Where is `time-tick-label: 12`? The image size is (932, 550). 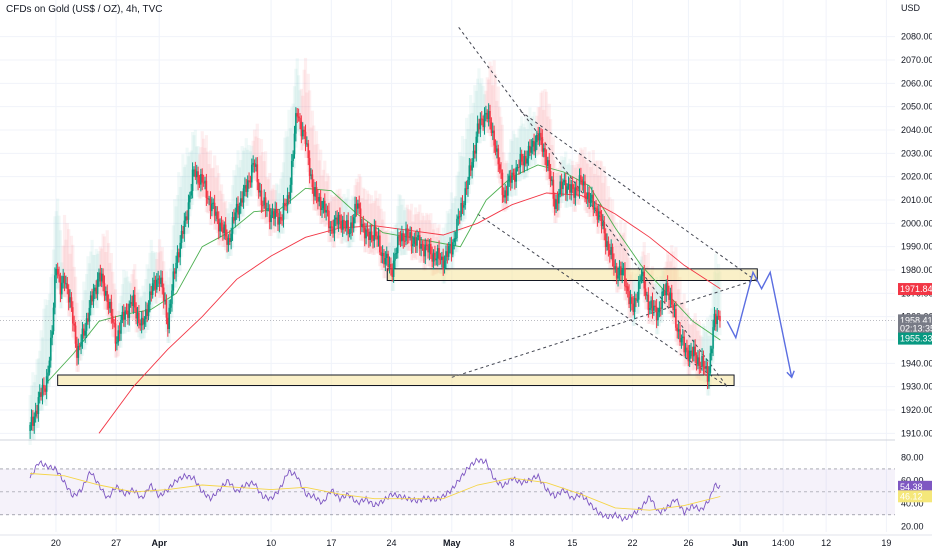
time-tick-label: 12 is located at coordinates (826, 543).